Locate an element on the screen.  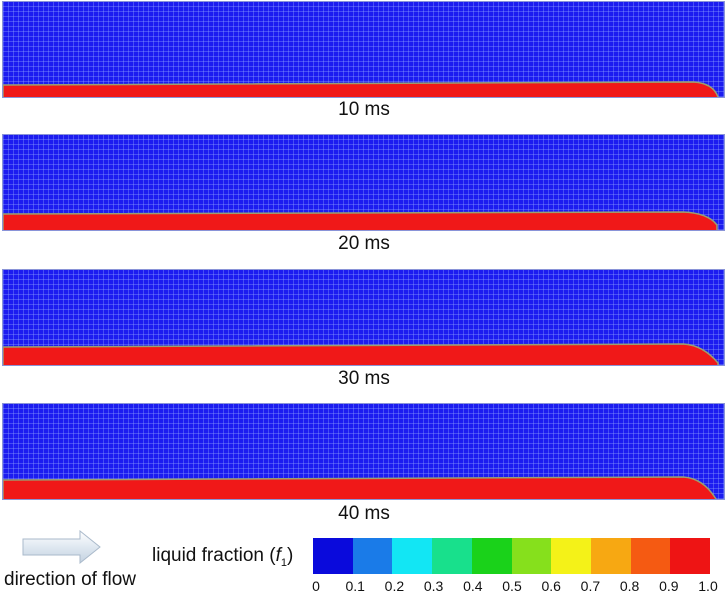
colorbar-ticks: 0 0.1 0.2 0.3 0.4 0.5 0.6 0.7 0.8 0.9 1.0 is located at coordinates (364, 587).